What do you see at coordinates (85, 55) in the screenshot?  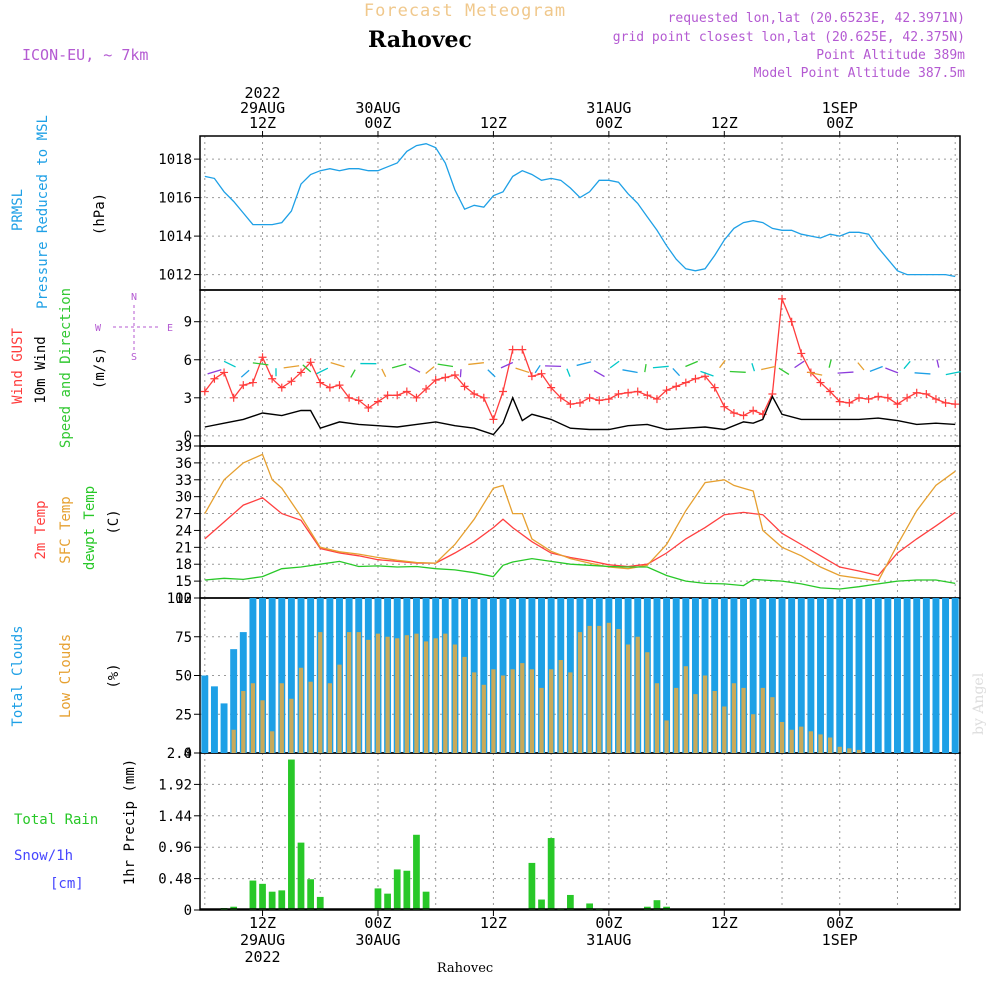 I see `model-label: ICON-EU, ~ 7km` at bounding box center [85, 55].